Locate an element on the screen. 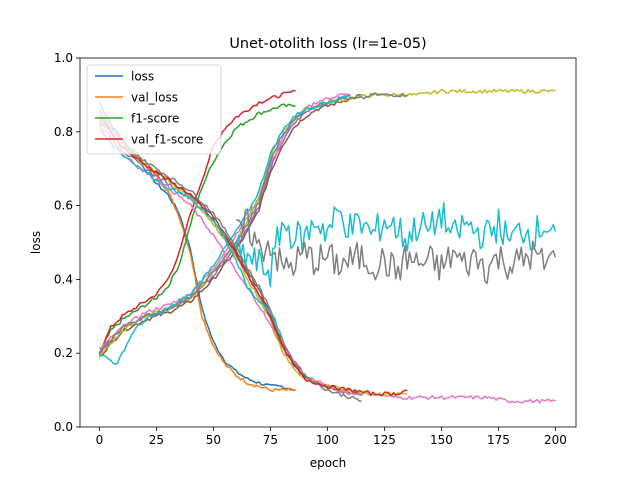 This screenshot has width=640, height=484. y-tick-label: 0.0 is located at coordinates (63, 427).